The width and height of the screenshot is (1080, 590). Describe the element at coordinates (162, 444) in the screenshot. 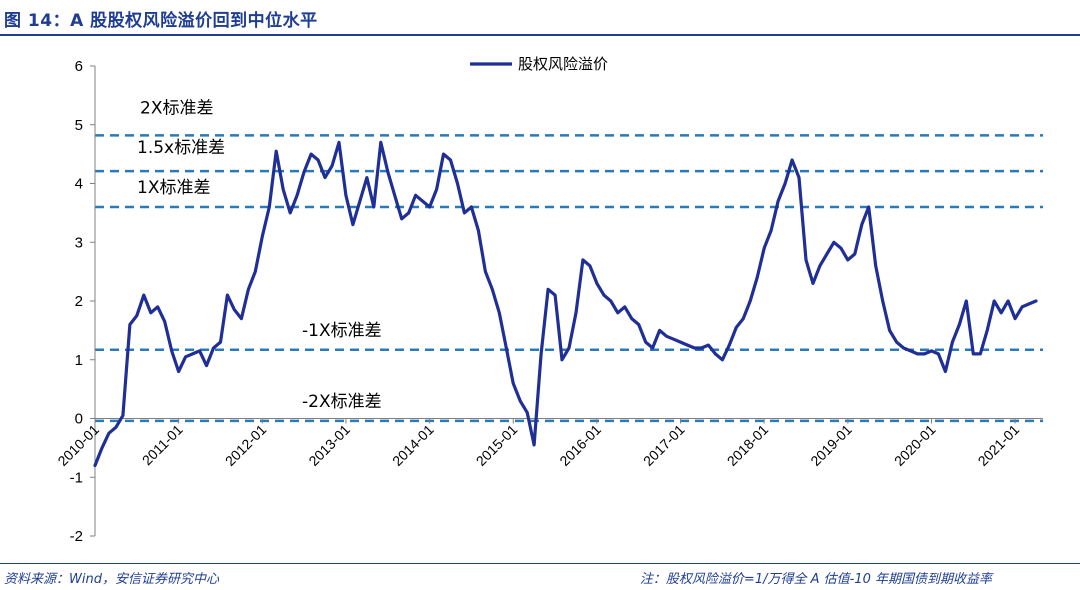

I see `x-tick-label: 2011-01` at that location.